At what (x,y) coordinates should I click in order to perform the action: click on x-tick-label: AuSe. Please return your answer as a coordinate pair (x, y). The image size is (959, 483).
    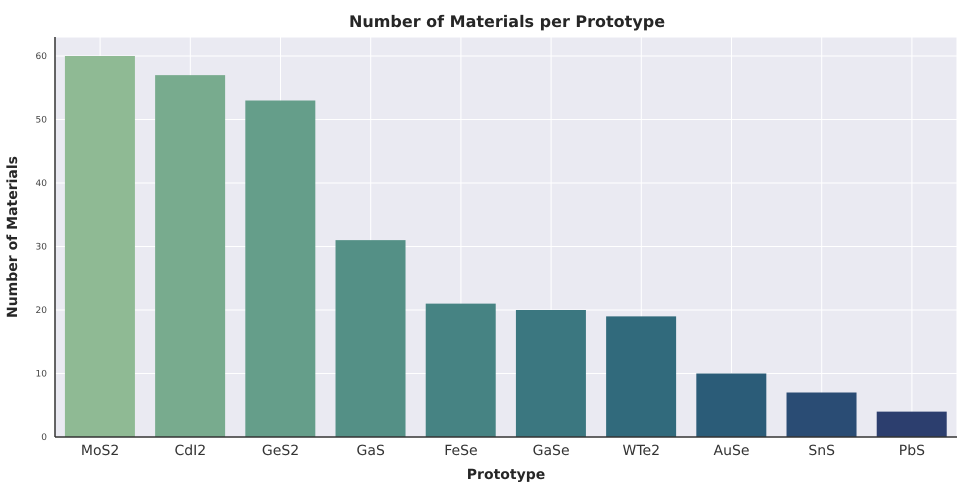
    Looking at the image, I should click on (732, 450).